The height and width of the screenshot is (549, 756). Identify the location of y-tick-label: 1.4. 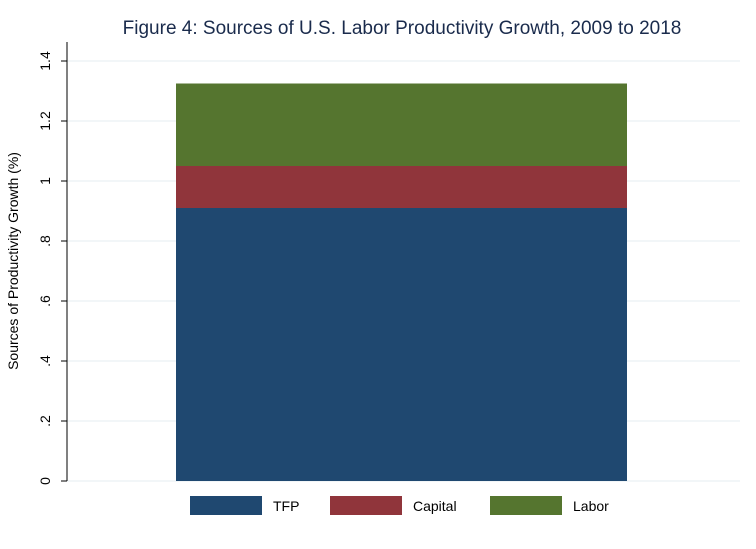
(45, 61).